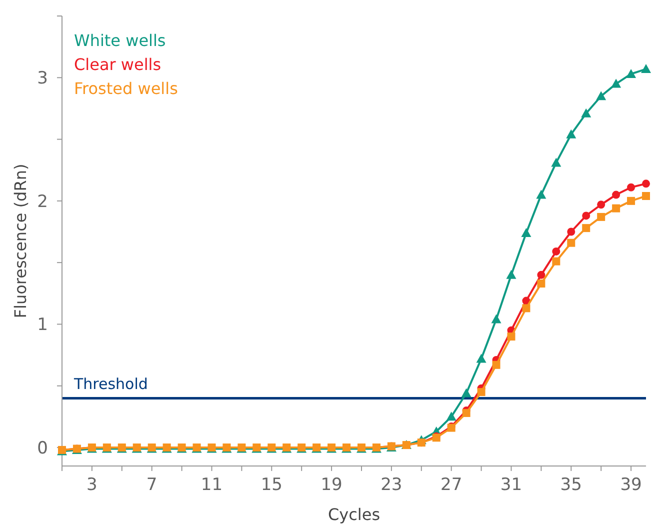 The width and height of the screenshot is (661, 531). What do you see at coordinates (391, 485) in the screenshot?
I see `x-tick-label: 23` at bounding box center [391, 485].